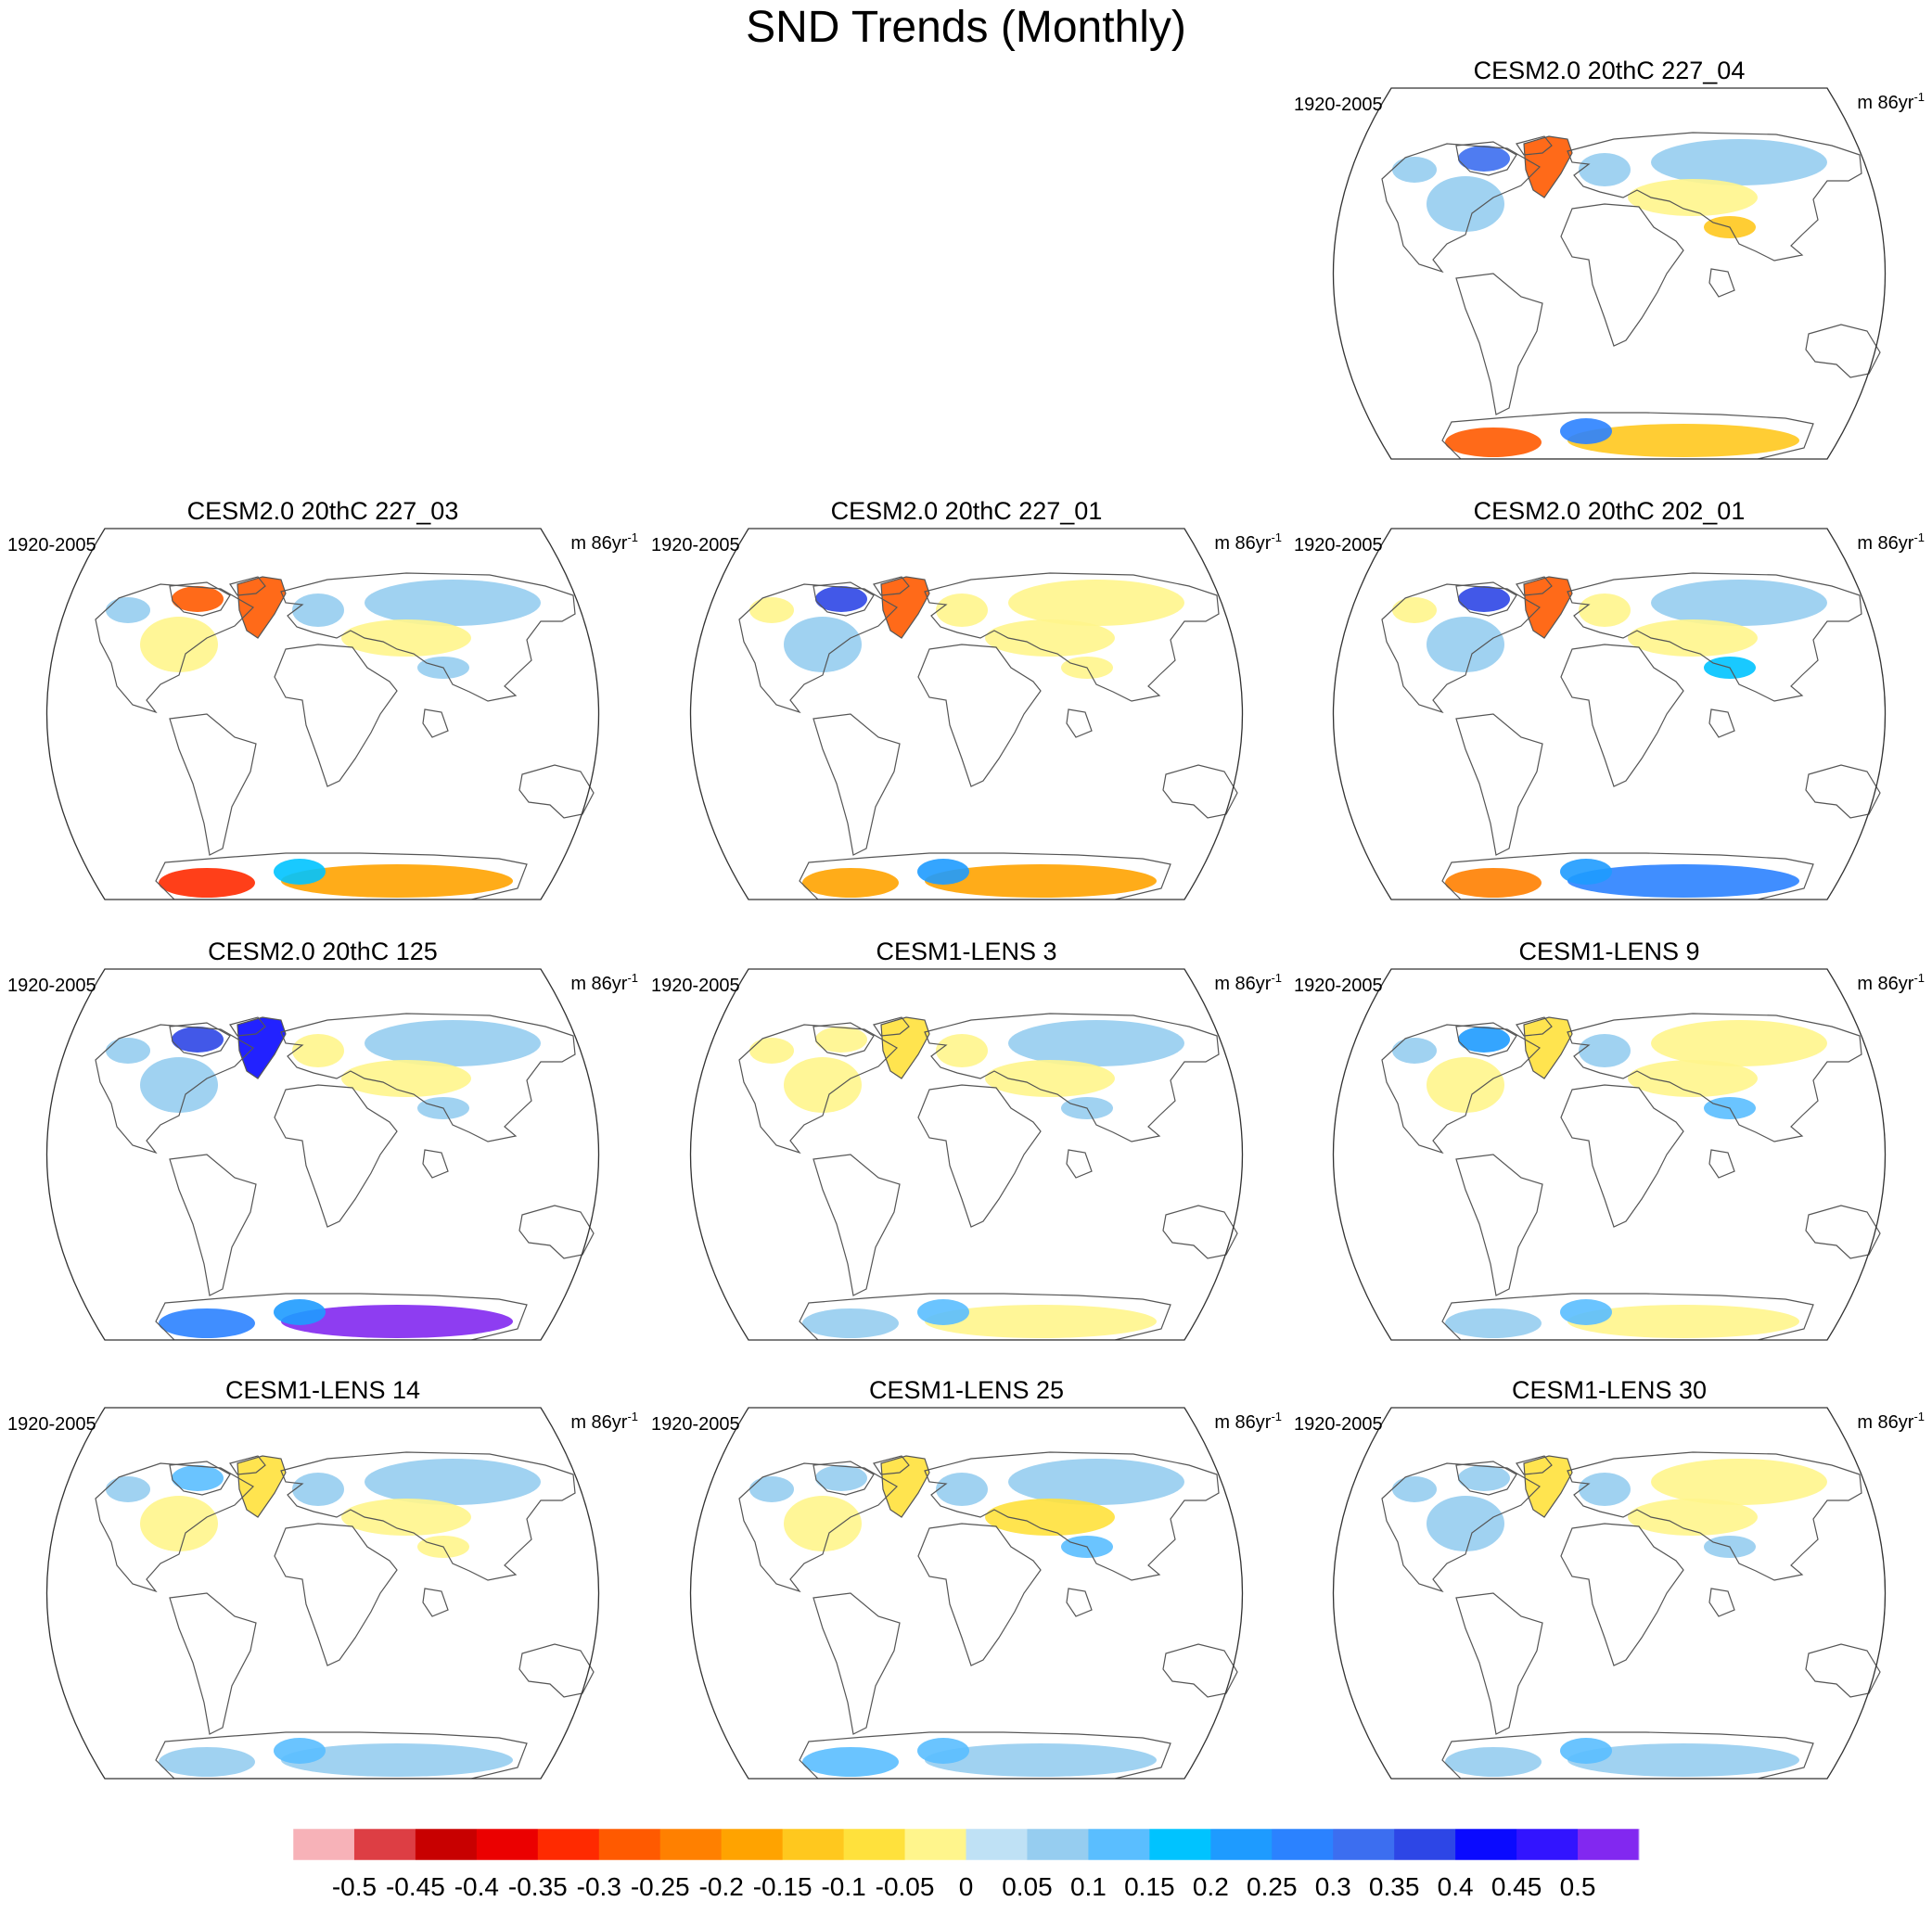 Image resolution: width=1932 pixels, height=1927 pixels. What do you see at coordinates (967, 511) in the screenshot?
I see `panel-title: CESM2.0 20thC 227_01` at bounding box center [967, 511].